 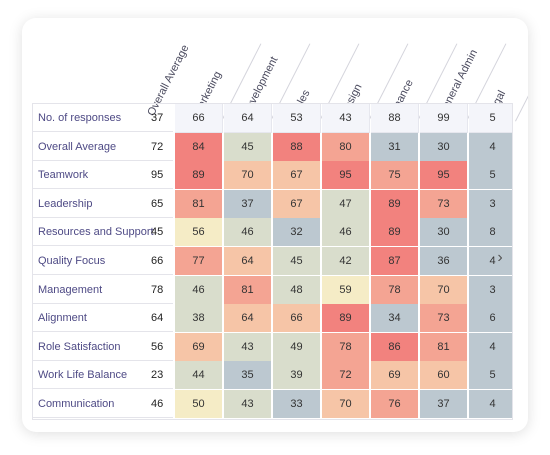 What do you see at coordinates (157, 404) in the screenshot?
I see `row-overall-value: 46` at bounding box center [157, 404].